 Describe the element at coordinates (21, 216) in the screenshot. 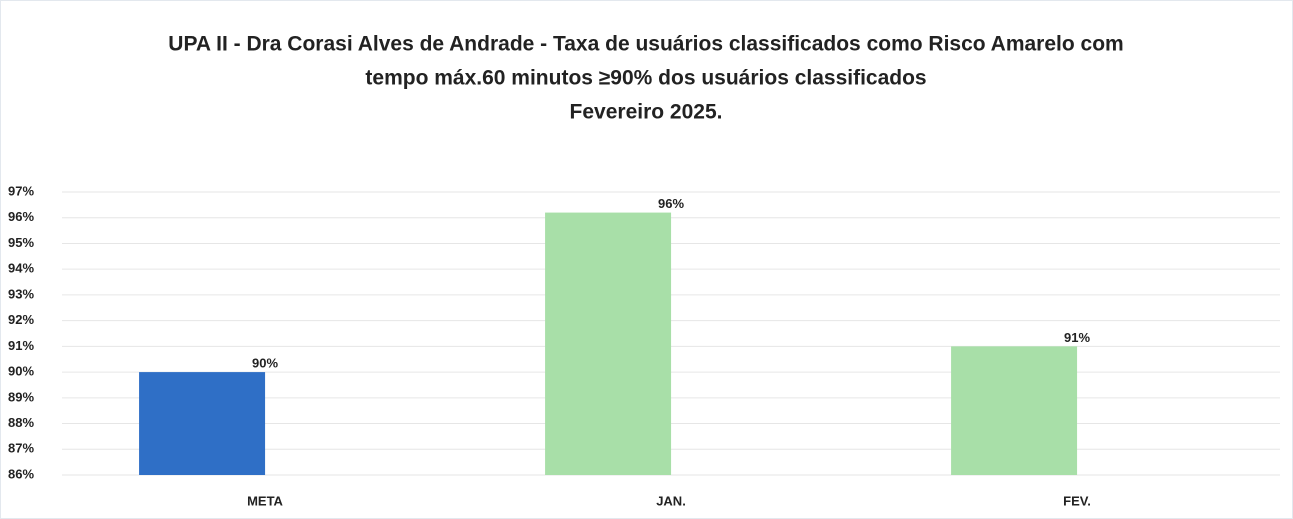

I see `y-tick-label: 96%` at that location.